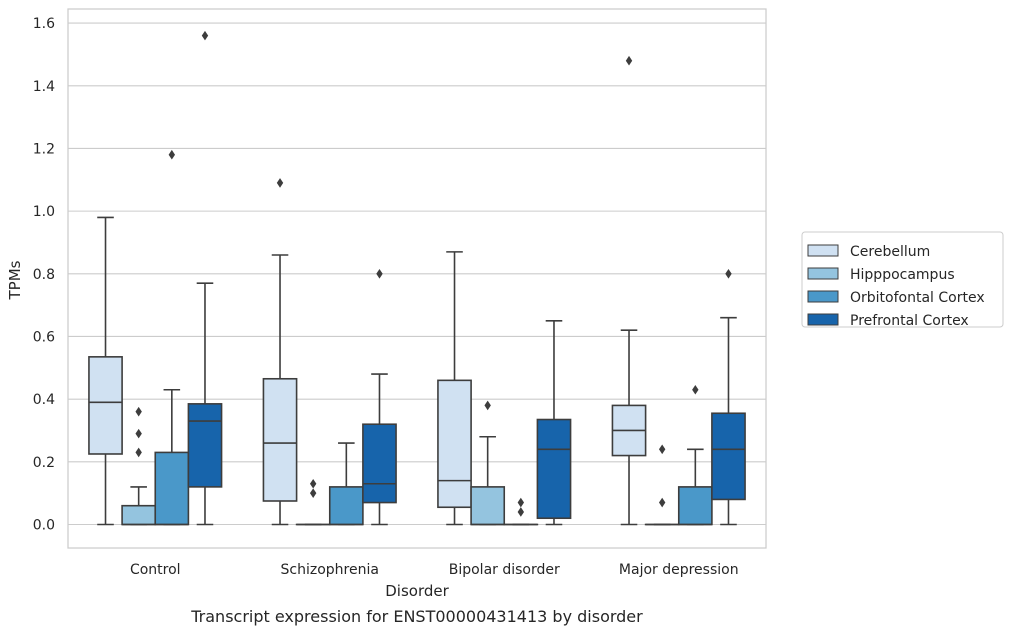 This screenshot has height=634, width=1014. Describe the element at coordinates (504, 570) in the screenshot. I see `x-tick-label: Bipolar disorder` at that location.